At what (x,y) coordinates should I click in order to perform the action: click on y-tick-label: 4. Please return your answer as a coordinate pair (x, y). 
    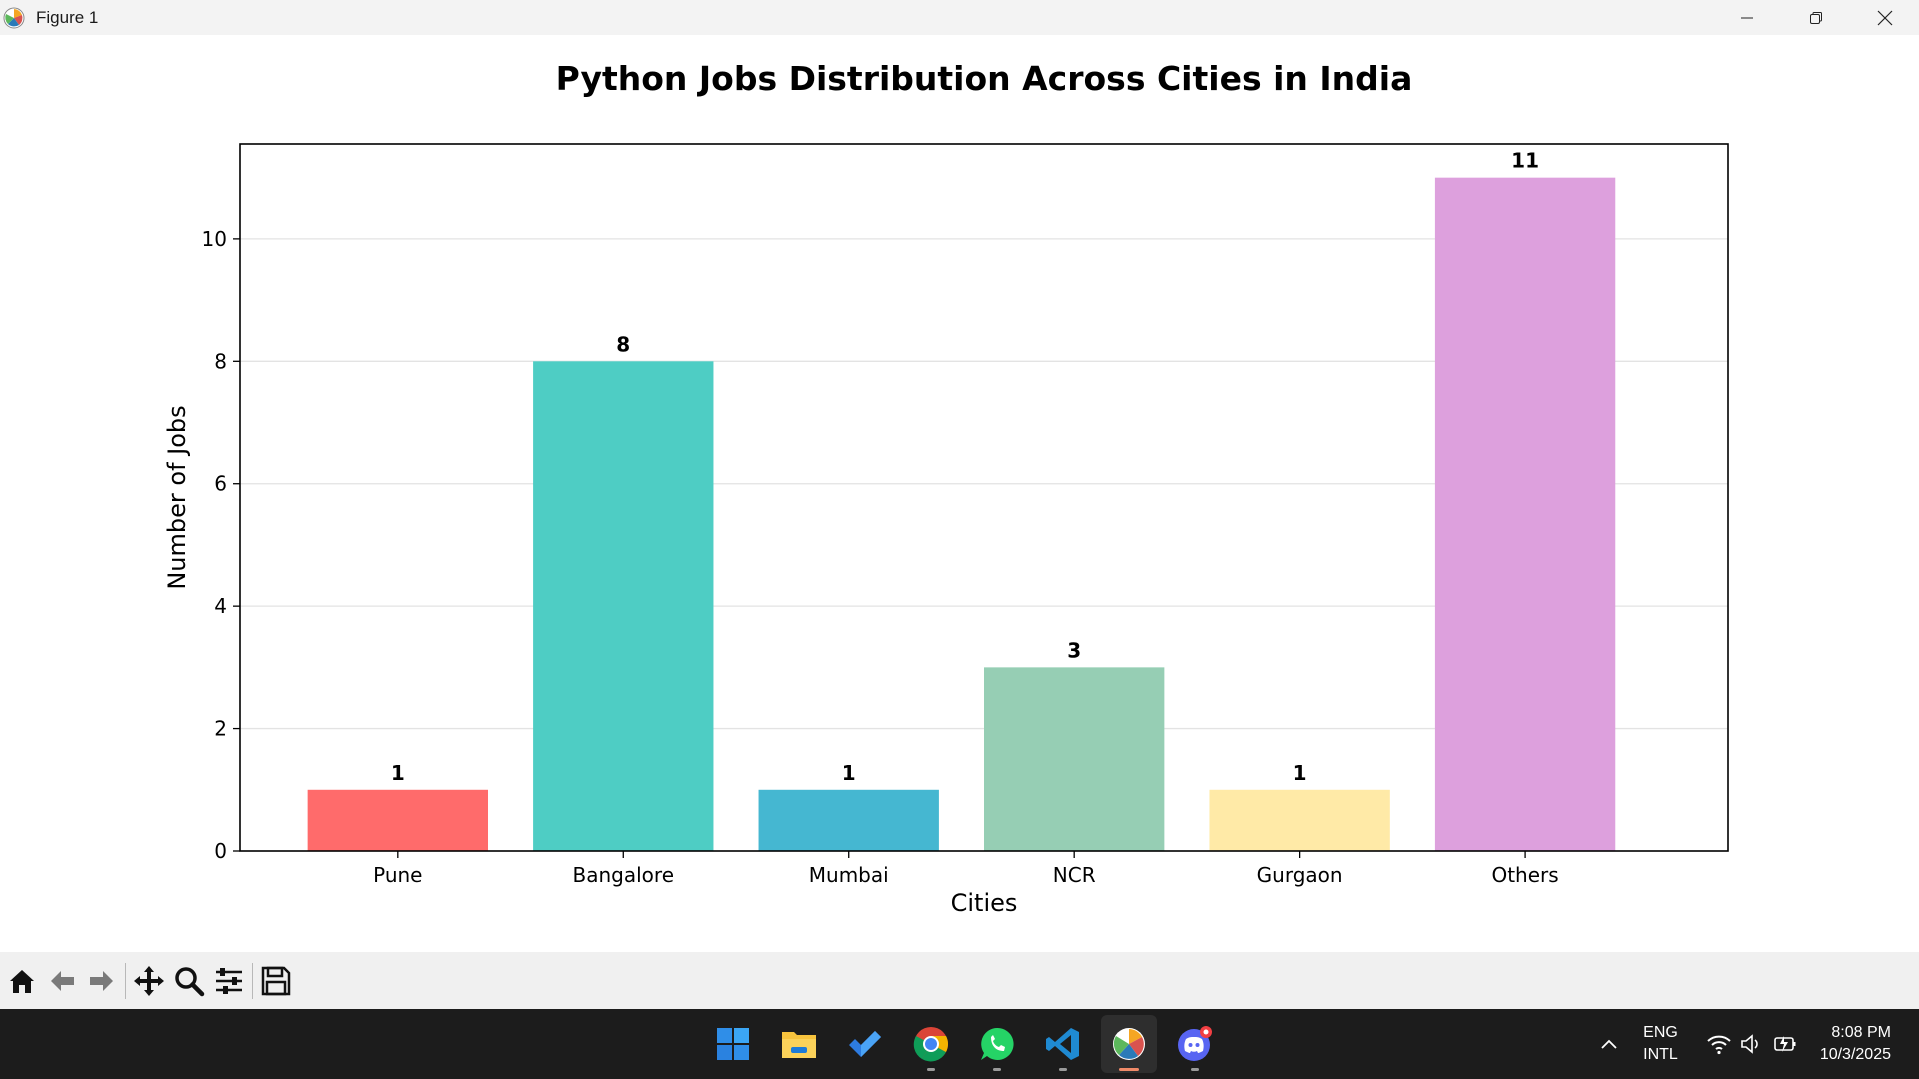
    Looking at the image, I should click on (220, 606).